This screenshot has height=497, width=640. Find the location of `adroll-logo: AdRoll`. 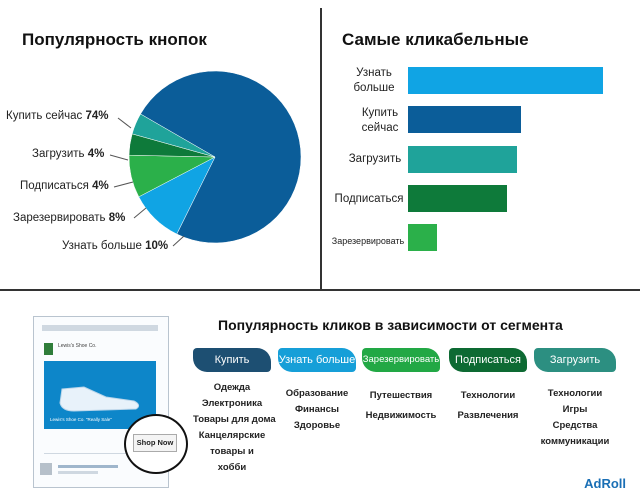

adroll-logo: AdRoll is located at coordinates (605, 483).